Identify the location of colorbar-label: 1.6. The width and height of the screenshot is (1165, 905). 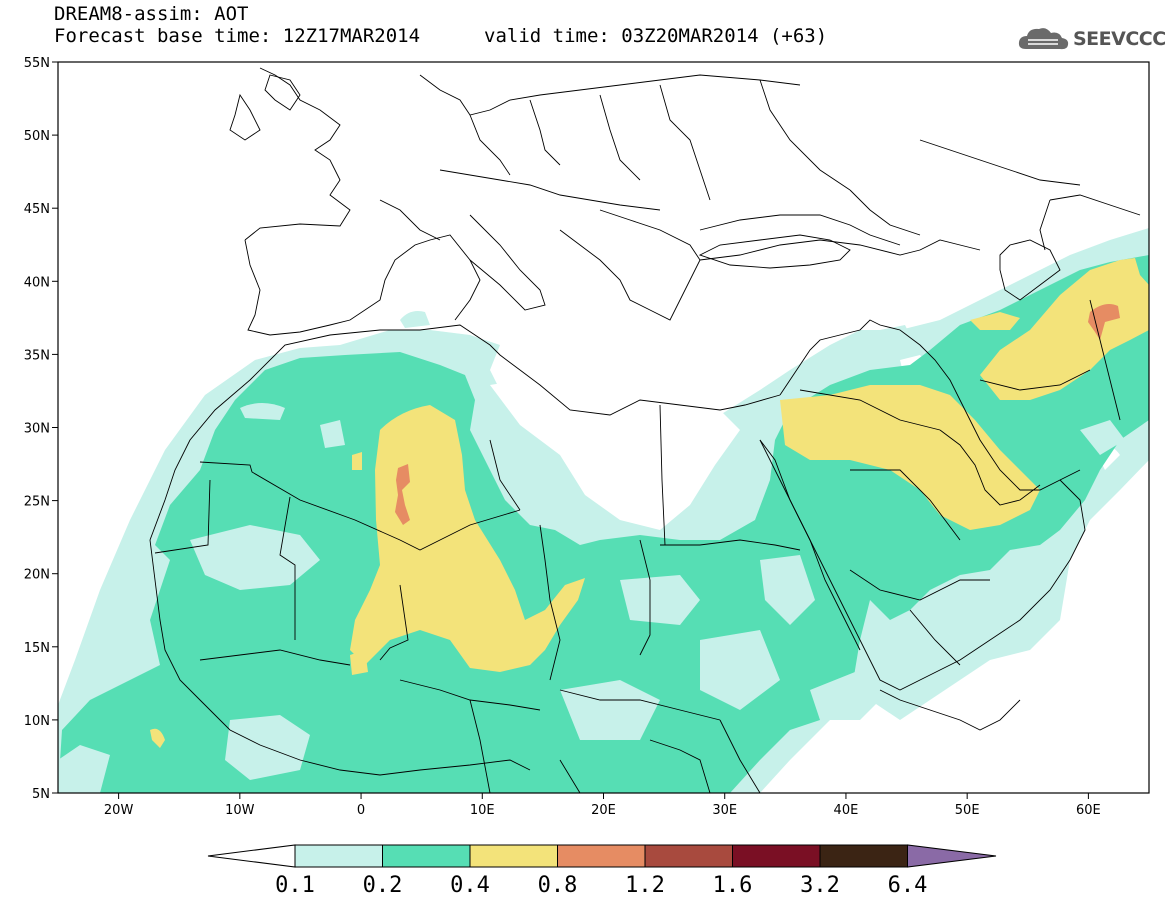
(733, 885).